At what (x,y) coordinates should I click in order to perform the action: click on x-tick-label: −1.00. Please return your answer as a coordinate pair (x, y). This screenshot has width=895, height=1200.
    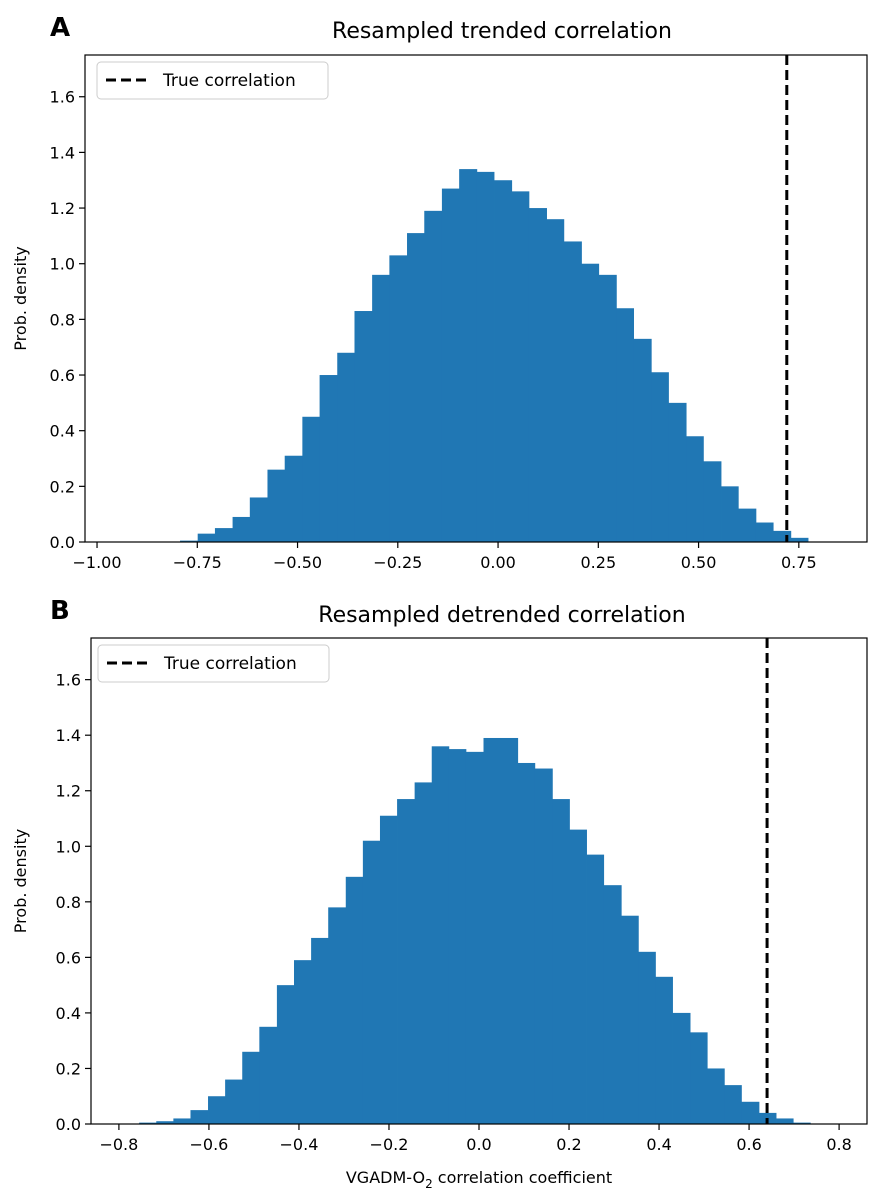
    Looking at the image, I should click on (97, 562).